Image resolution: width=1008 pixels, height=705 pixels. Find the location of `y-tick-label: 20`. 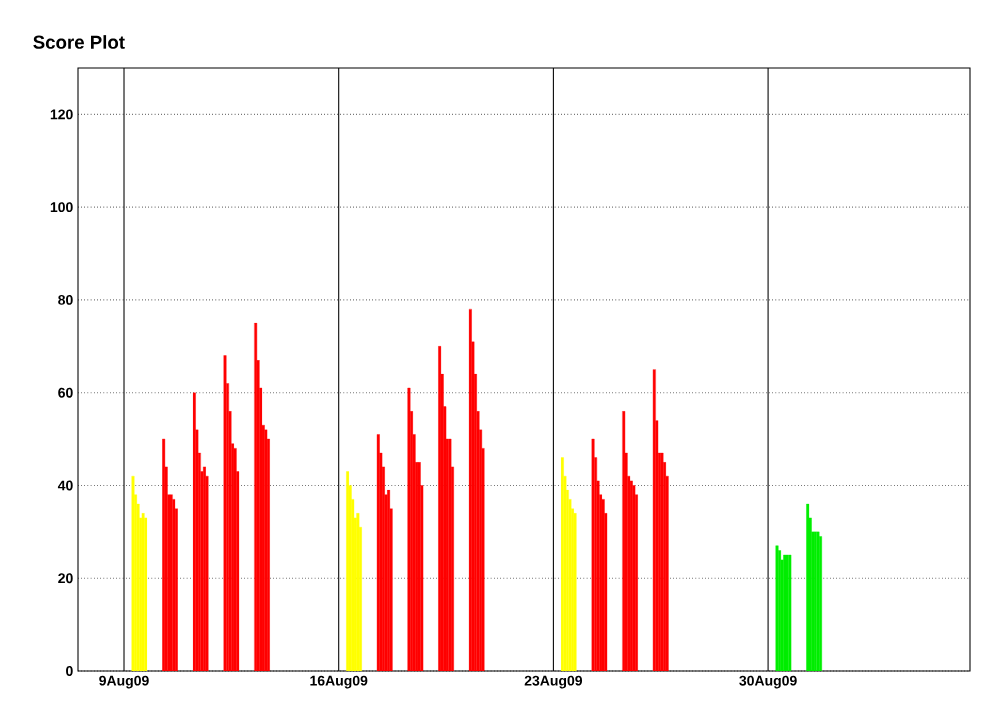

y-tick-label: 20 is located at coordinates (65, 578).